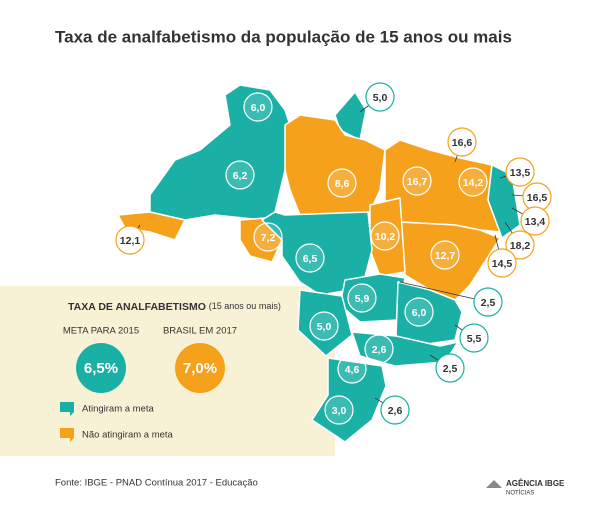  Describe the element at coordinates (101, 331) in the screenshot. I see `goal-label: META PARA 2015` at that location.